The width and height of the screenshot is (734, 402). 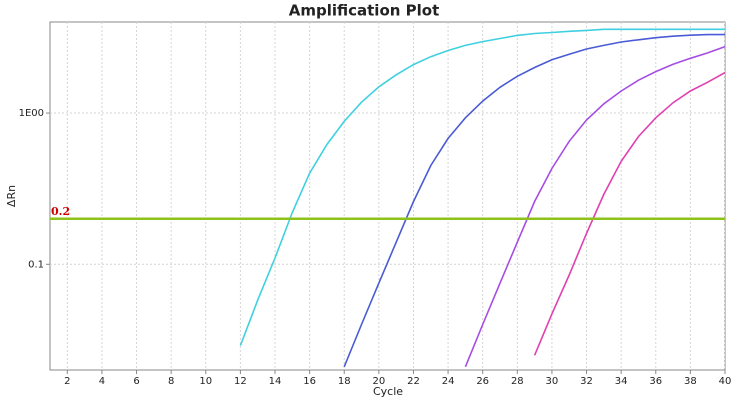 What do you see at coordinates (448, 381) in the screenshot?
I see `x-tick-label: 24` at bounding box center [448, 381].